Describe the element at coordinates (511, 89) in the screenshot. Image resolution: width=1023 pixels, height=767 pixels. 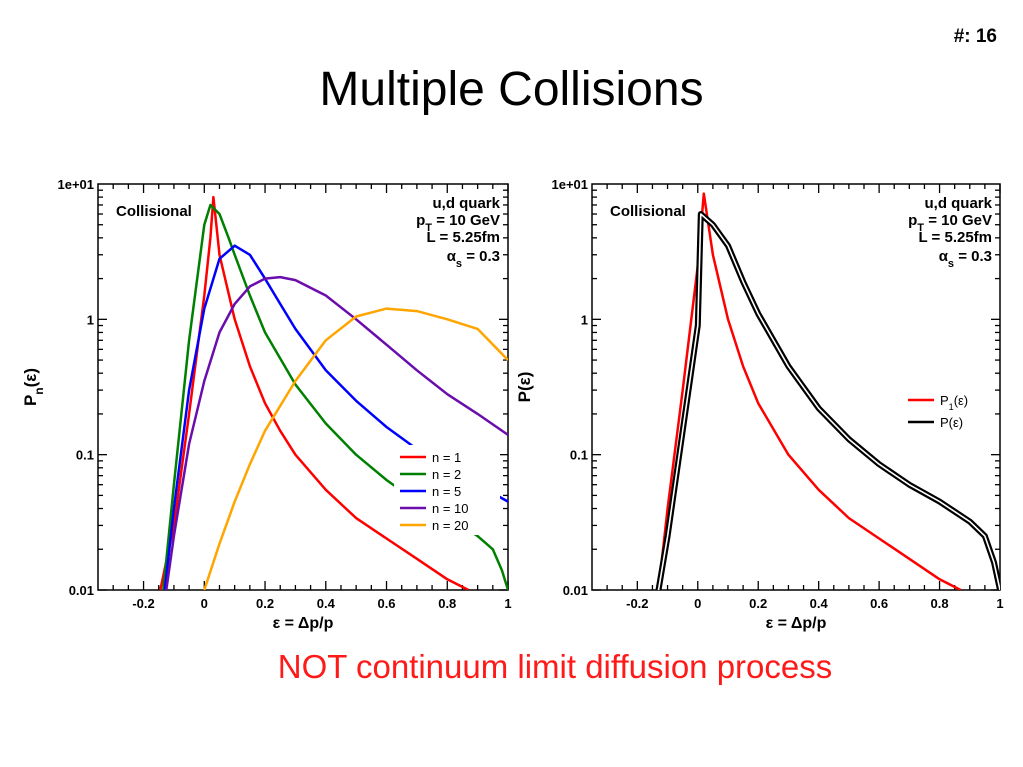
I see `slide-title: Multiple Collisions` at that location.